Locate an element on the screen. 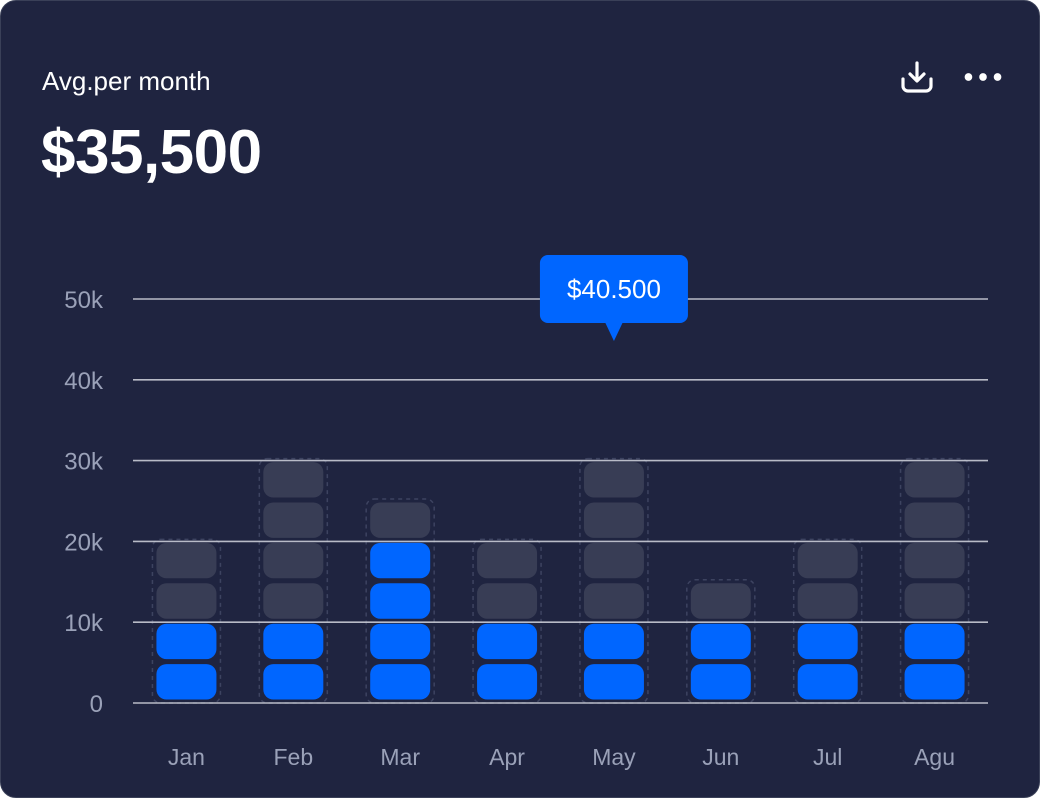 The width and height of the screenshot is (1040, 798). tooltip-label: $40.500 is located at coordinates (614, 289).